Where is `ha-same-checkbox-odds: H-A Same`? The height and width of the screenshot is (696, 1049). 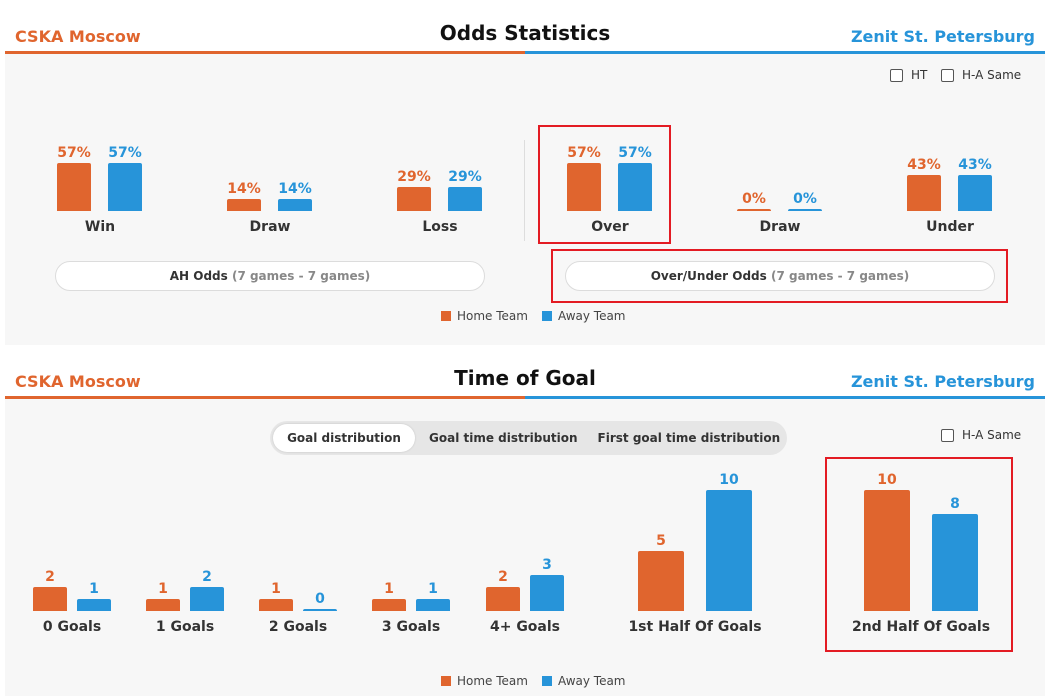
ha-same-checkbox-odds: H-A Same is located at coordinates (981, 75).